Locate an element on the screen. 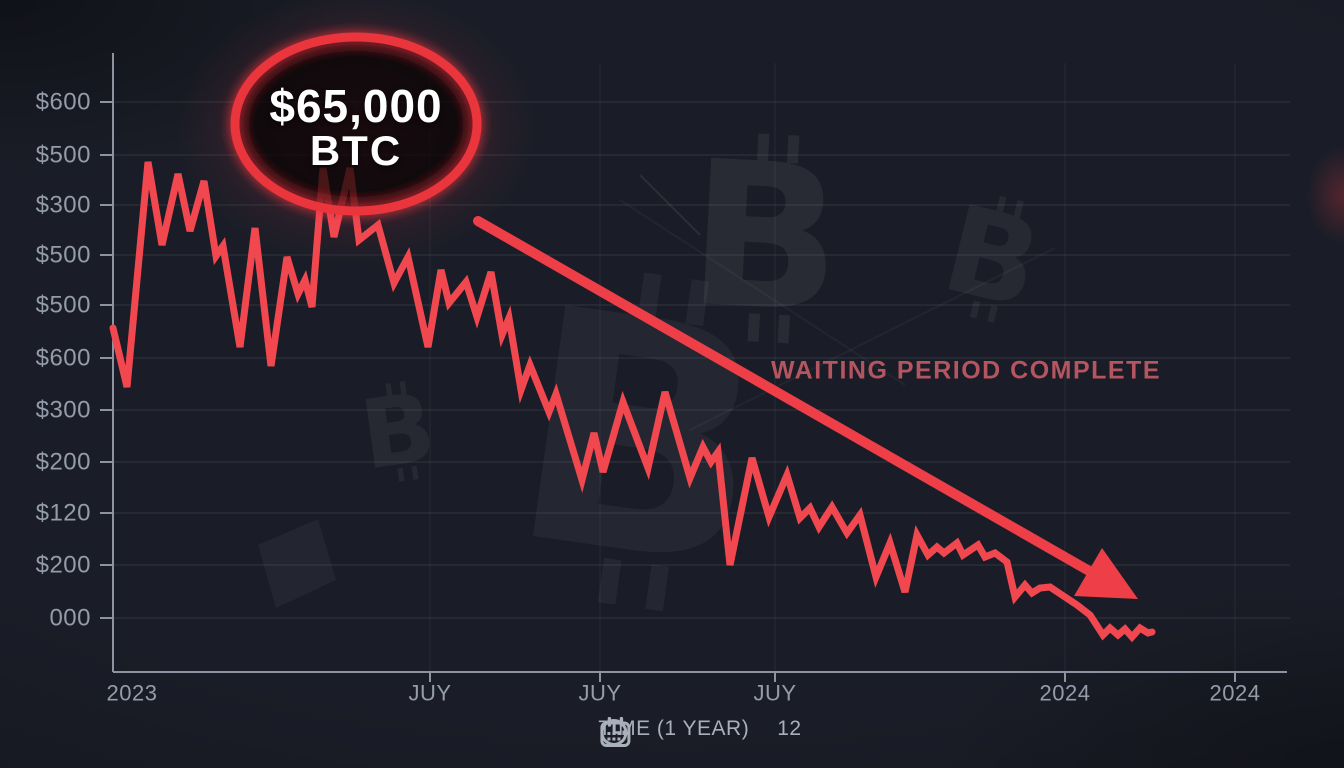 The width and height of the screenshot is (1344, 768). callout-ellipse-layer is located at coordinates (356, 124).